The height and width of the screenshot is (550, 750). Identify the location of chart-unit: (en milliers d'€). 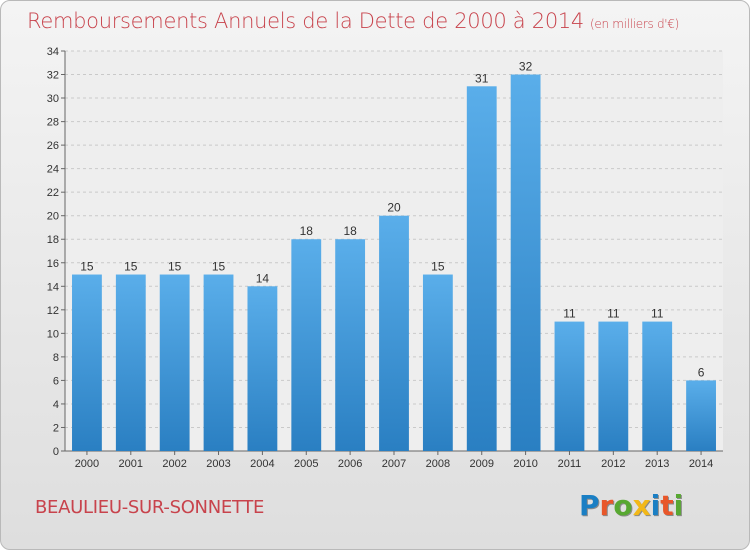
(635, 24).